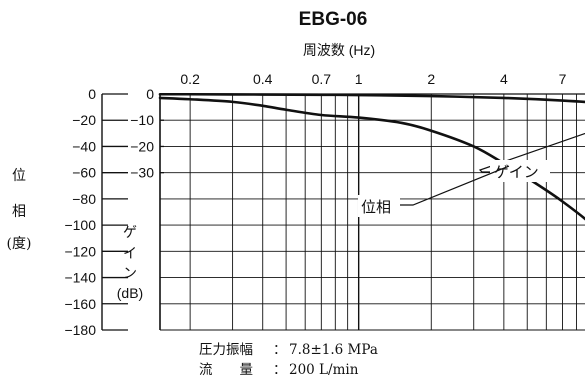 The height and width of the screenshot is (383, 585). Describe the element at coordinates (19, 212) in the screenshot. I see `phase-axis-label-2: 相` at that location.